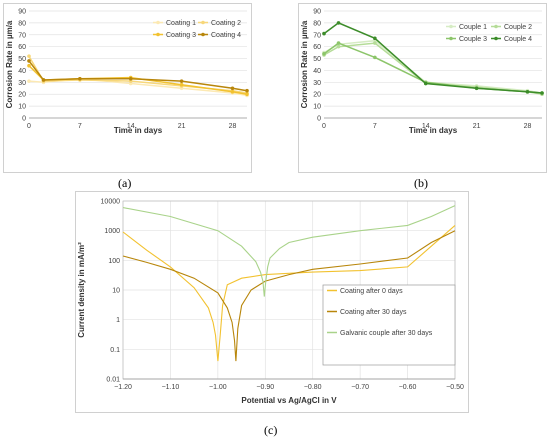  Describe the element at coordinates (289, 251) in the screenshot. I see `series-line-galvanic-couple-after-30-days` at that location.